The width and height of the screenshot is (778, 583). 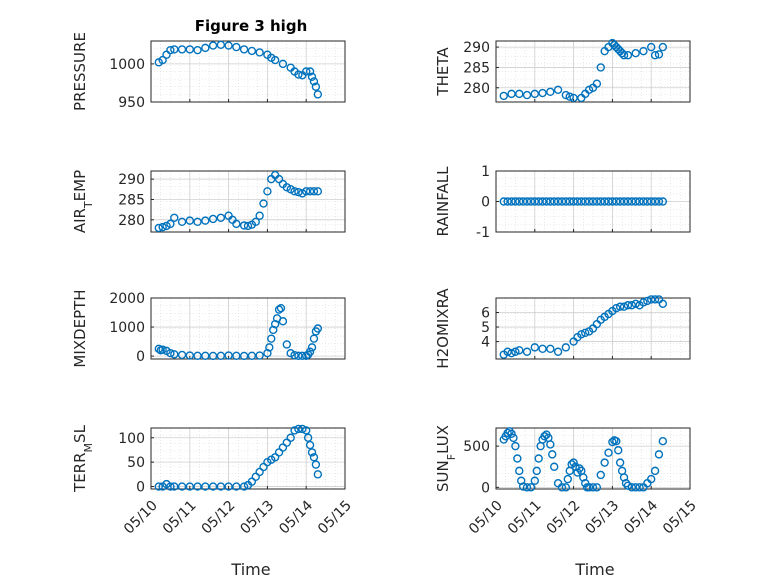 What do you see at coordinates (602, 518) in the screenshot?
I see `x-tick-label: 05/13` at bounding box center [602, 518].